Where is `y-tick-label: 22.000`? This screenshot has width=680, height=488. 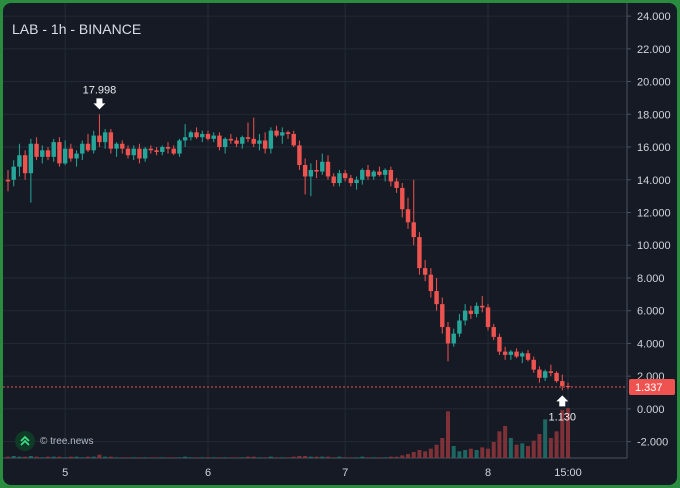 y-tick-label: 22.000 is located at coordinates (654, 50).